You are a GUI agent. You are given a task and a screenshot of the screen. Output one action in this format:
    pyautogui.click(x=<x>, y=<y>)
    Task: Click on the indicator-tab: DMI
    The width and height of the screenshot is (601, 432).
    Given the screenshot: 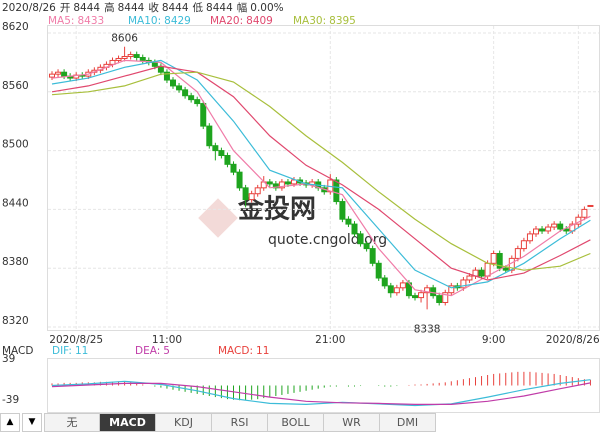 What is the action you would take?
    pyautogui.click(x=408, y=422)
    